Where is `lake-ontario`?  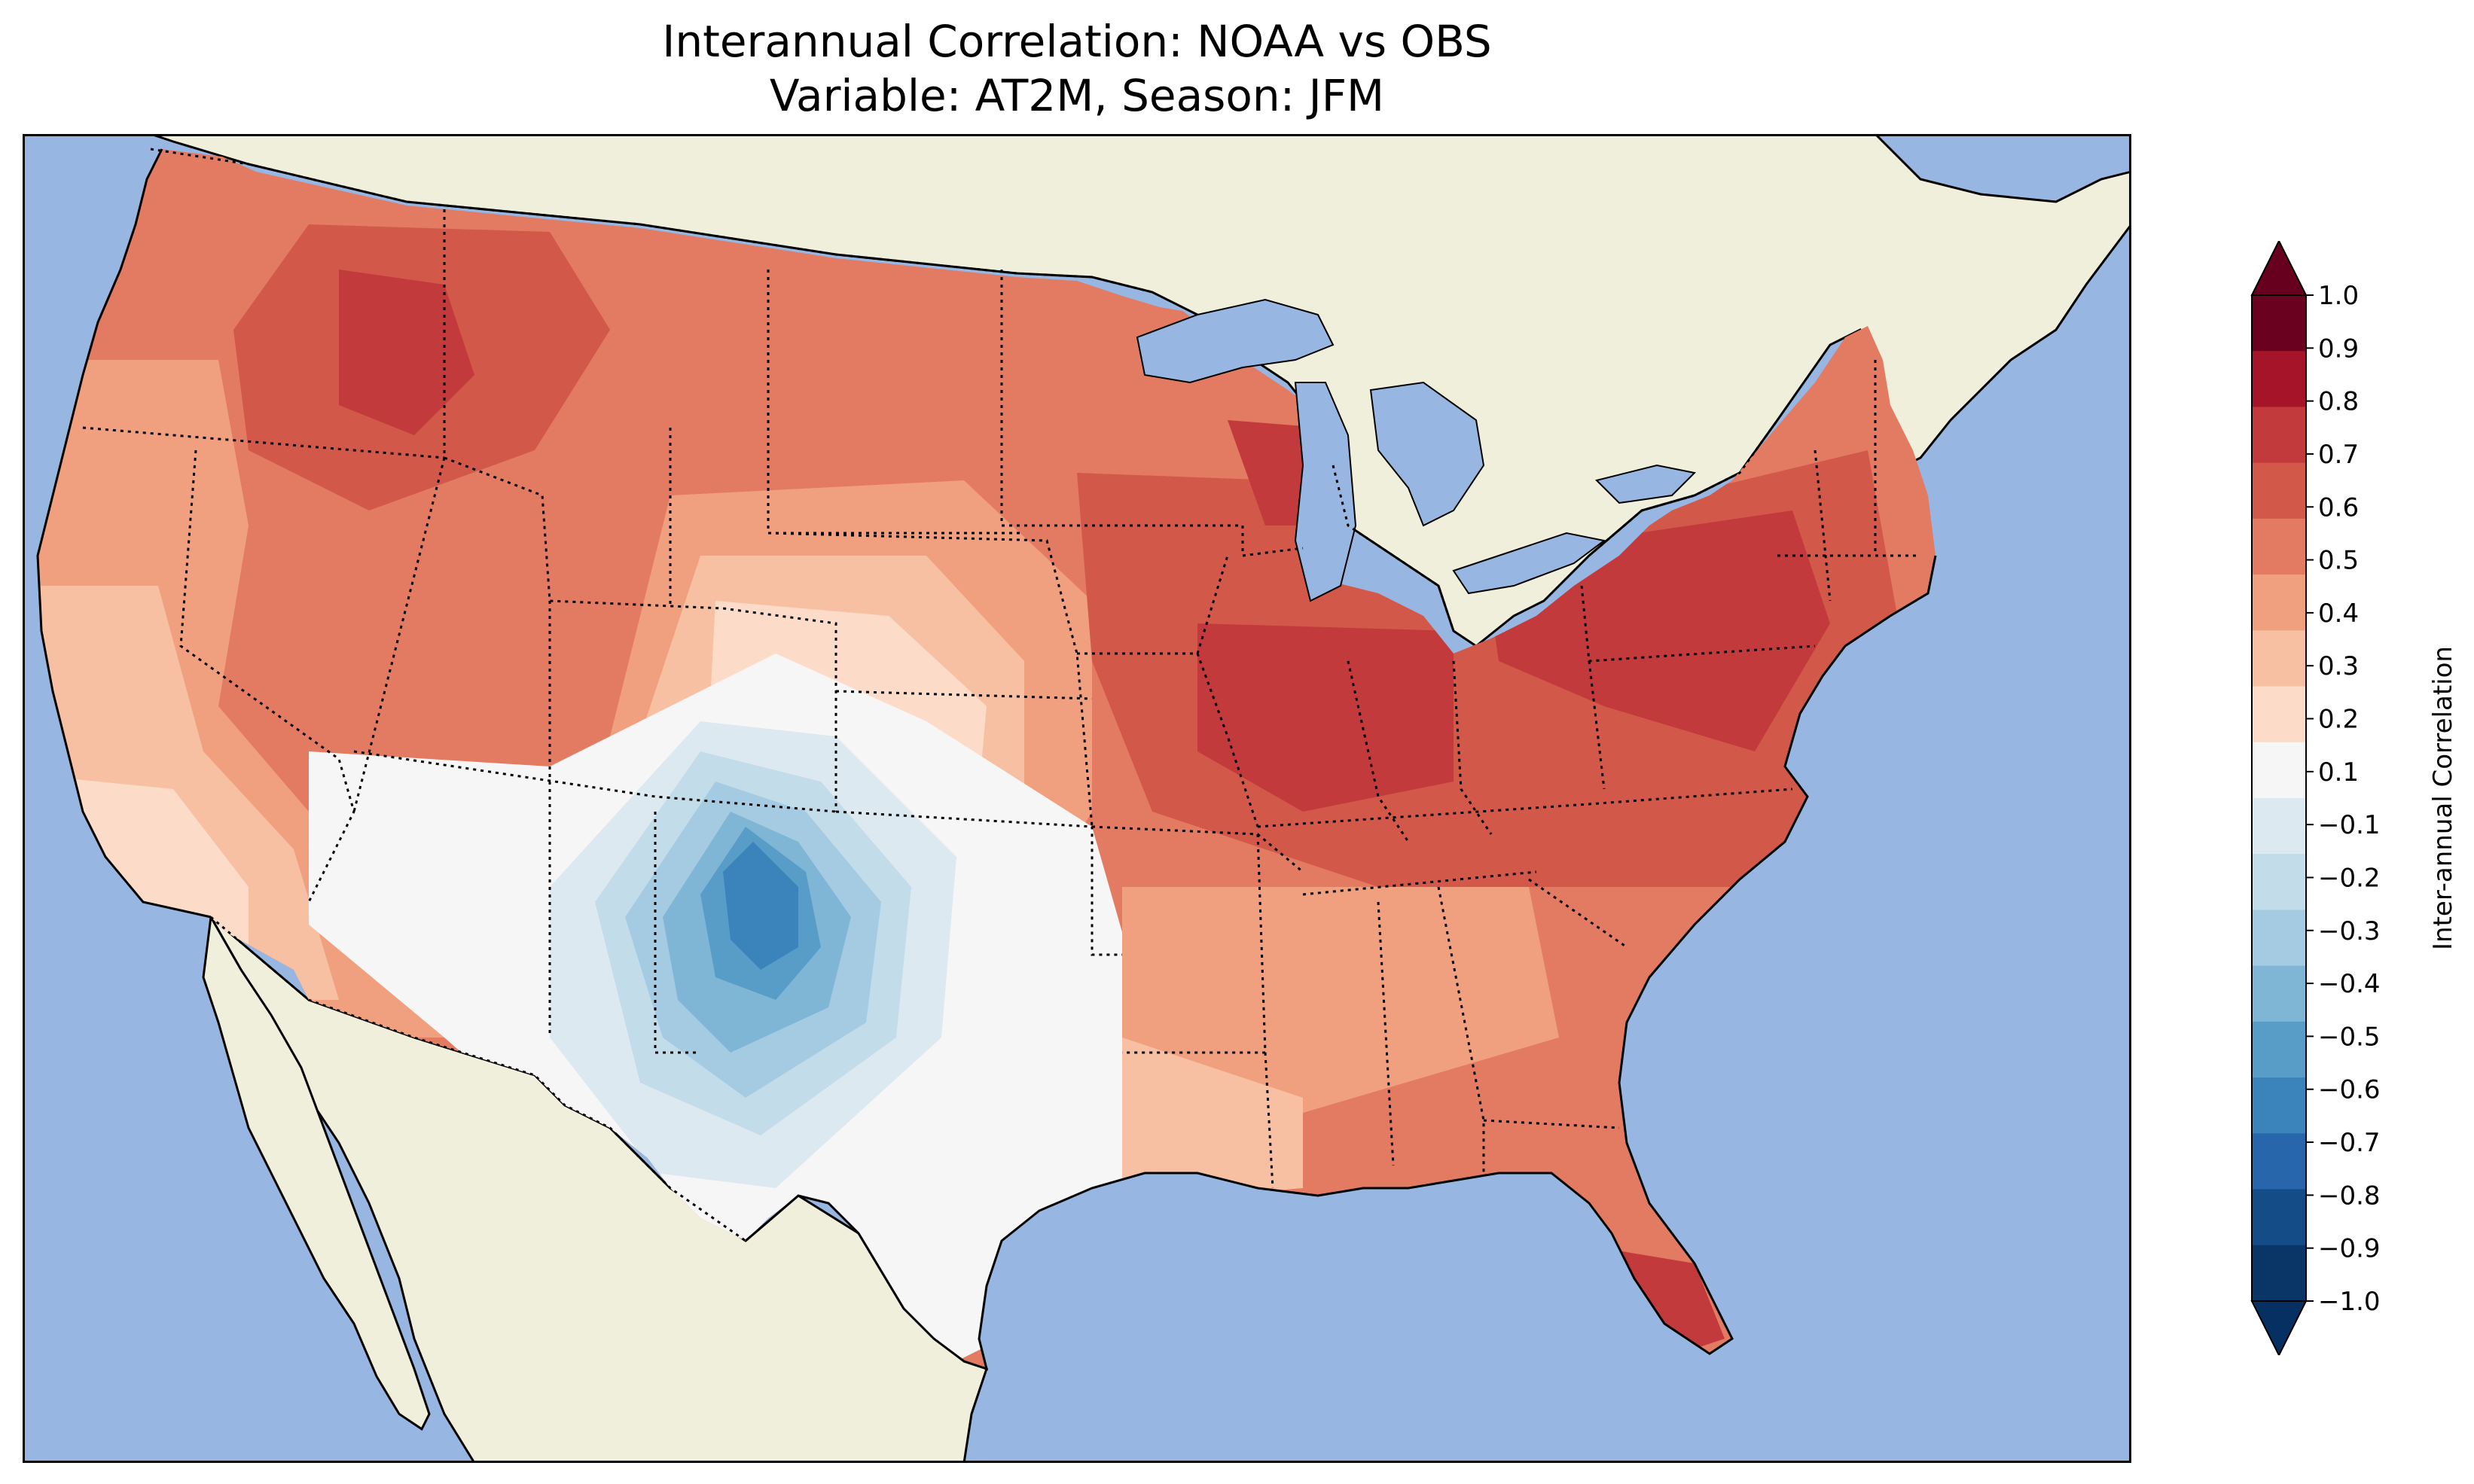
lake-ontario is located at coordinates (1646, 484).